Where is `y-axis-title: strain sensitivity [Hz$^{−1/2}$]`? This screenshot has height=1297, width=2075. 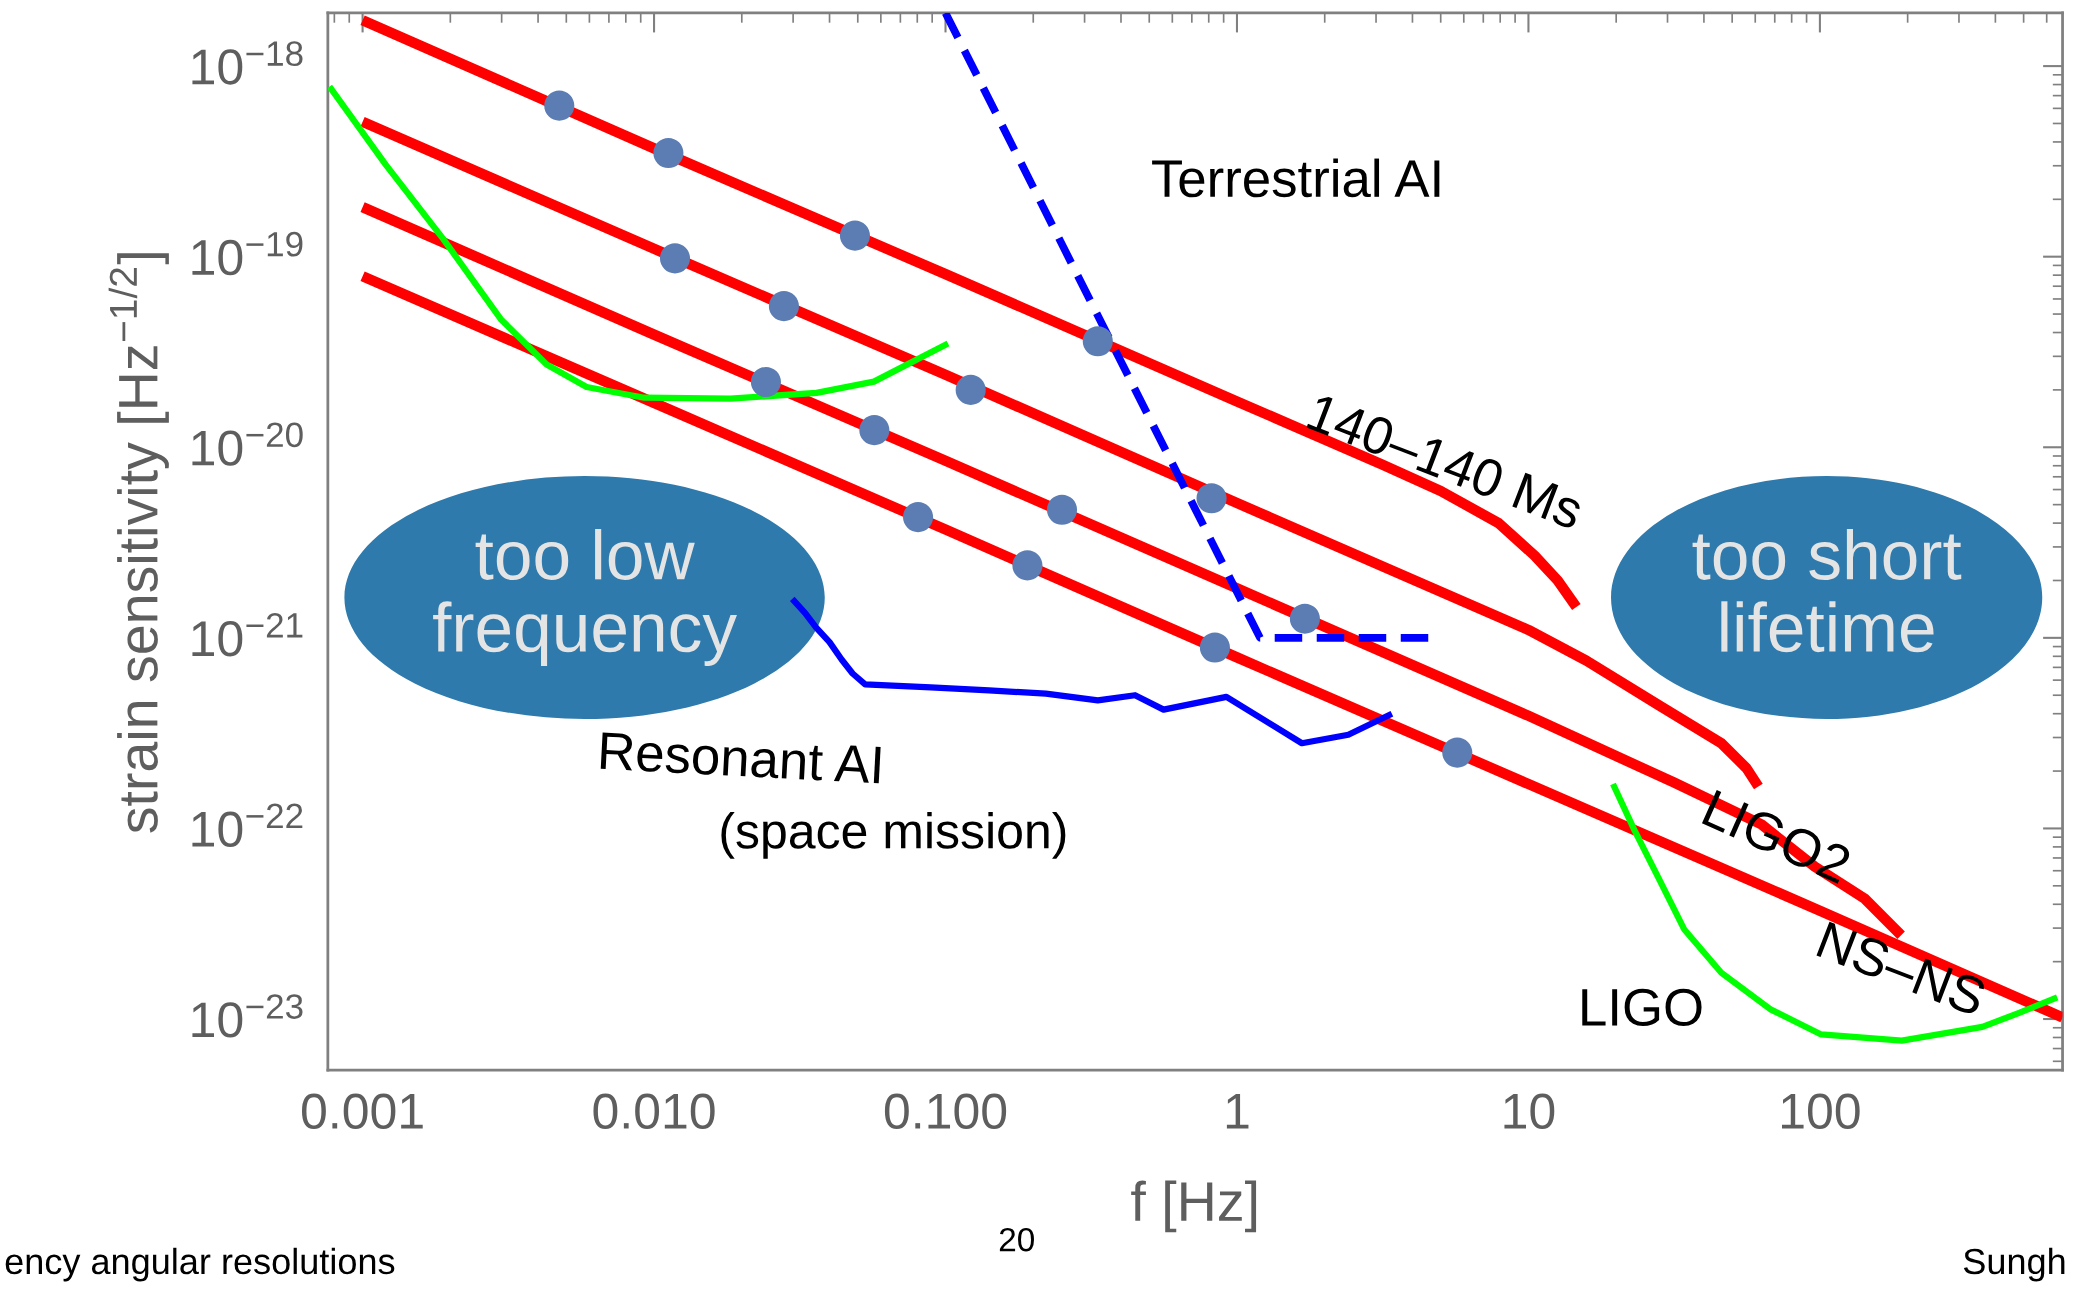
y-axis-title: strain sensitivity [Hz$^{−1/2}$] is located at coordinates (138, 543).